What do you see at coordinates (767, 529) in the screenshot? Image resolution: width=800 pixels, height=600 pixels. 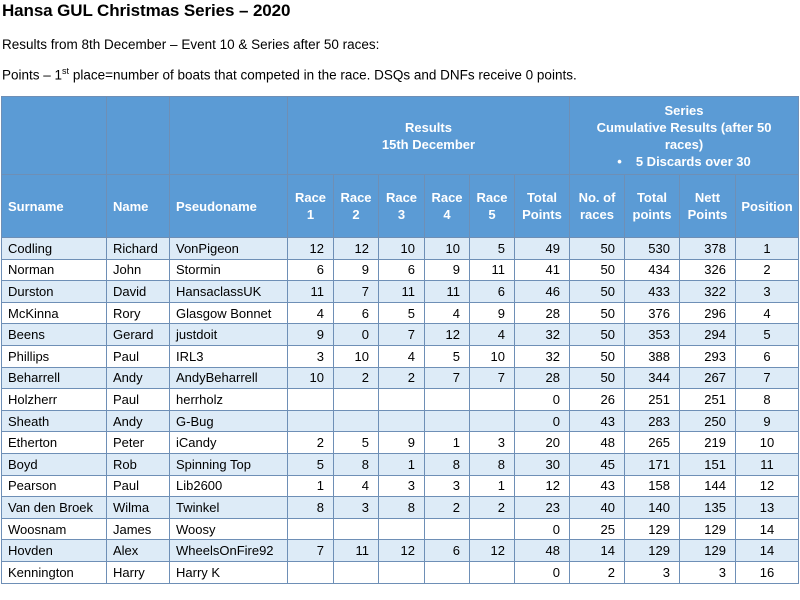 I see `cell-position: 14` at bounding box center [767, 529].